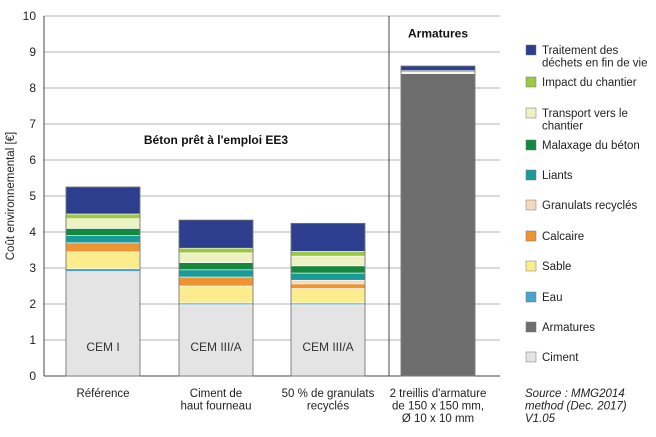 The image size is (656, 437). Describe the element at coordinates (32, 268) in the screenshot. I see `y-tick-label: 3` at that location.